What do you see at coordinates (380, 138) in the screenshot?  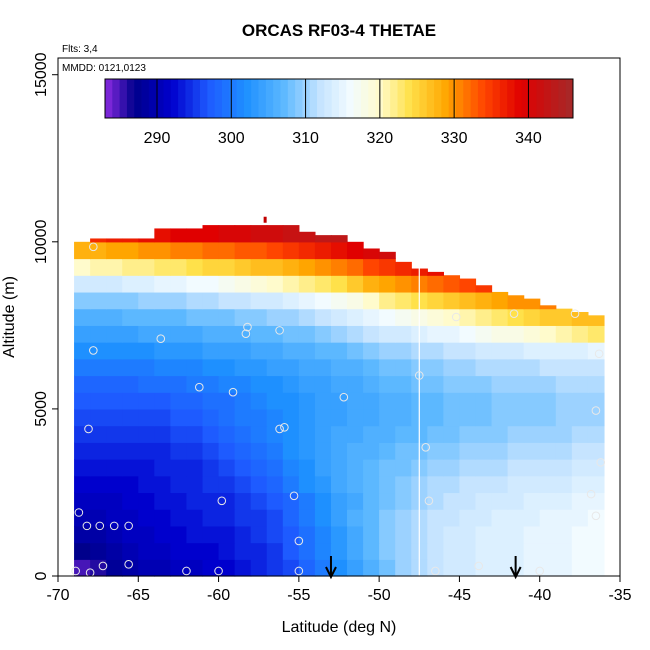 I see `colorbar-tick-label: 320` at bounding box center [380, 138].